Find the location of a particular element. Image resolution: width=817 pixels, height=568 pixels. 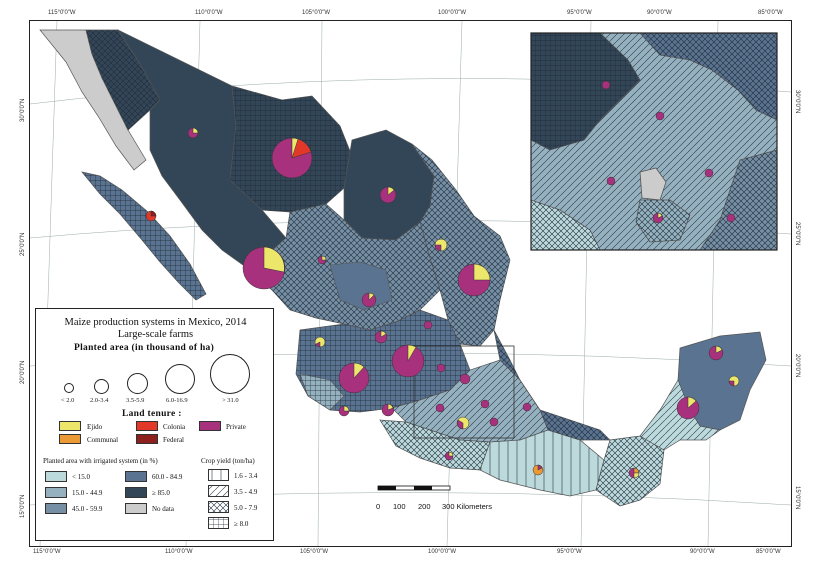

longitude-label: 110°0'0"W is located at coordinates (209, 13).